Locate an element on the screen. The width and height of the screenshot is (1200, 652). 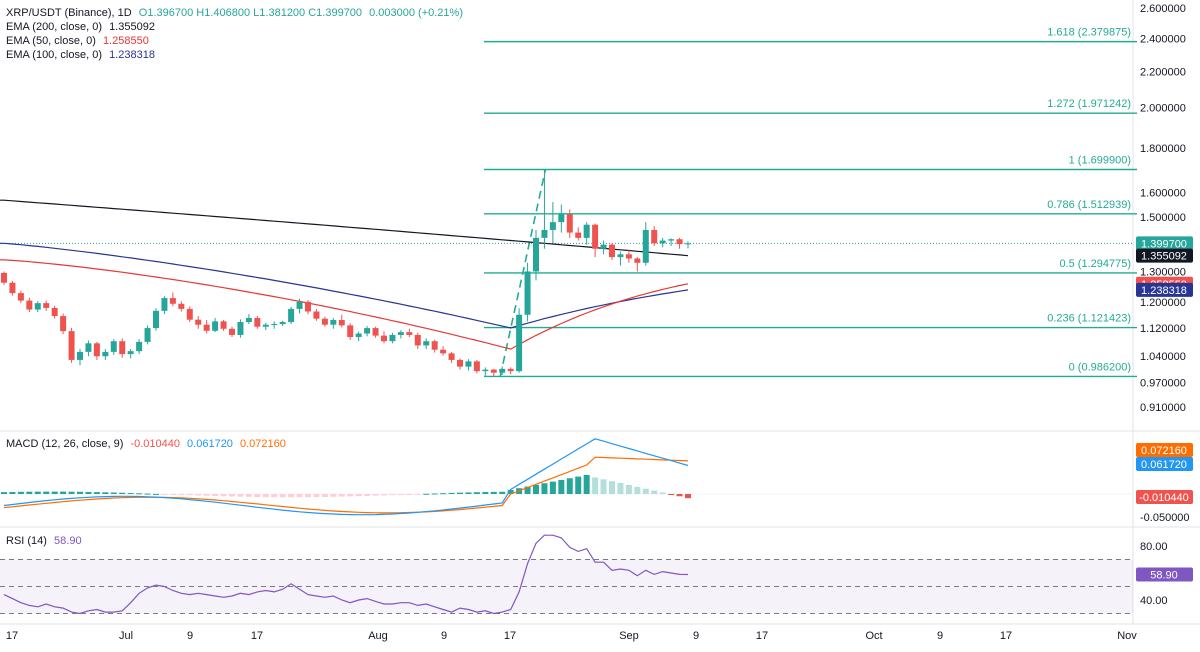
fib-level-label: 1.272 (1.971242) is located at coordinates (1089, 104).